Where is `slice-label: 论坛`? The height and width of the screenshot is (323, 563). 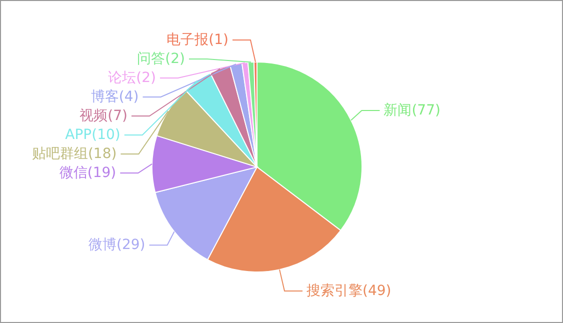 slice-label: 论坛 is located at coordinates (122, 78).